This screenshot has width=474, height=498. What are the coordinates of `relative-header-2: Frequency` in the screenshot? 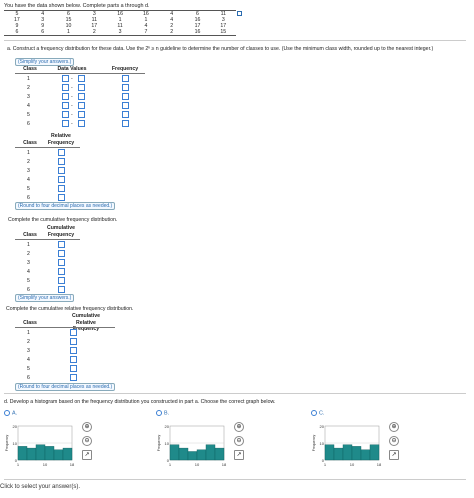 It's located at (61, 143).